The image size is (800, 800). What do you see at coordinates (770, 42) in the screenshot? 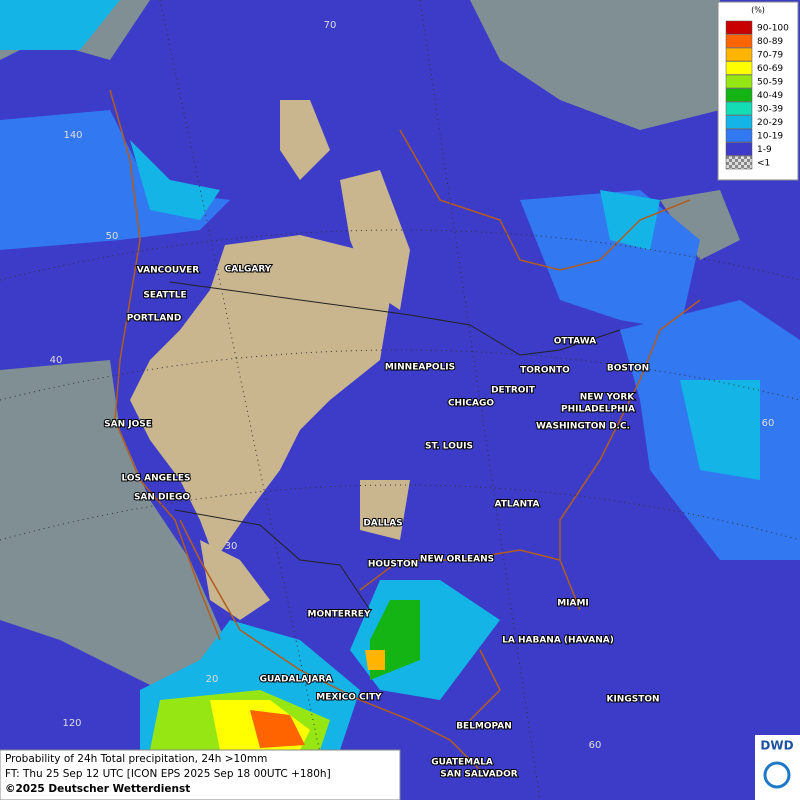
I see `legend-label: 80-89` at bounding box center [770, 42].